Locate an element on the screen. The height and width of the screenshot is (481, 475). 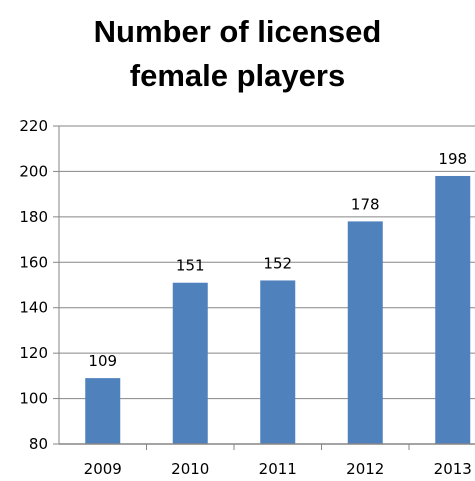
bar-2011 is located at coordinates (278, 362).